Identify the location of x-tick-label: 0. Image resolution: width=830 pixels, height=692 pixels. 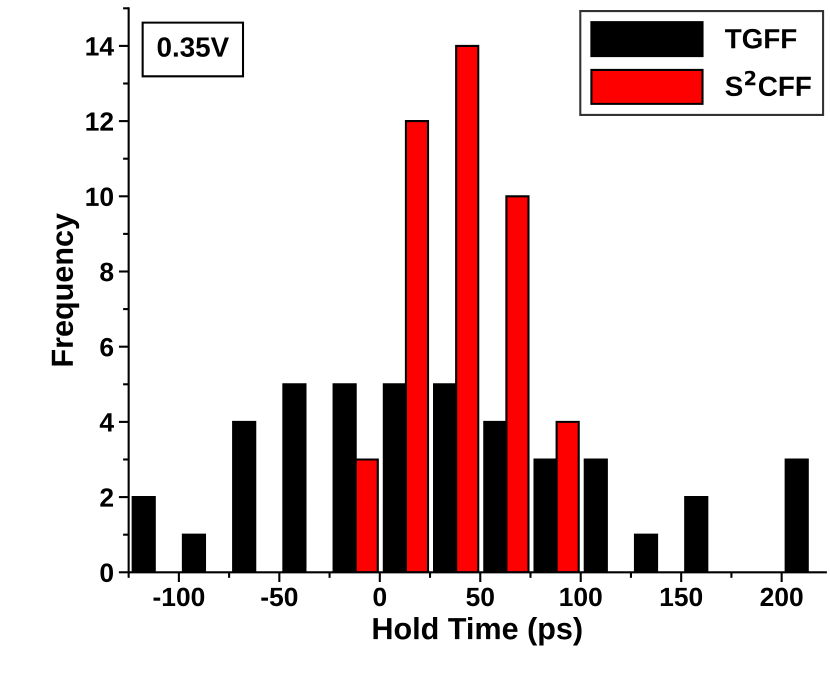
(380, 597).